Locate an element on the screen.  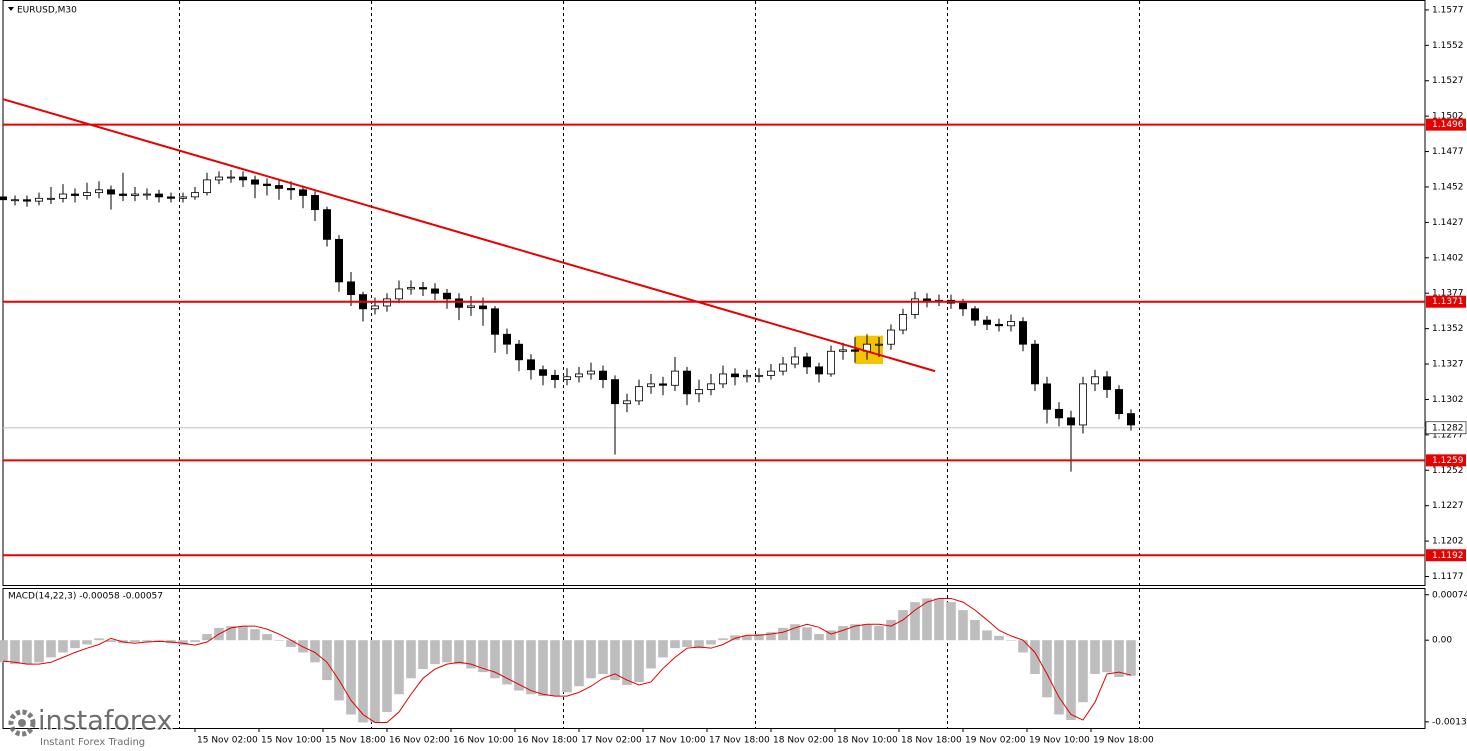
y-tick-label: 1.1327 is located at coordinates (1448, 365).